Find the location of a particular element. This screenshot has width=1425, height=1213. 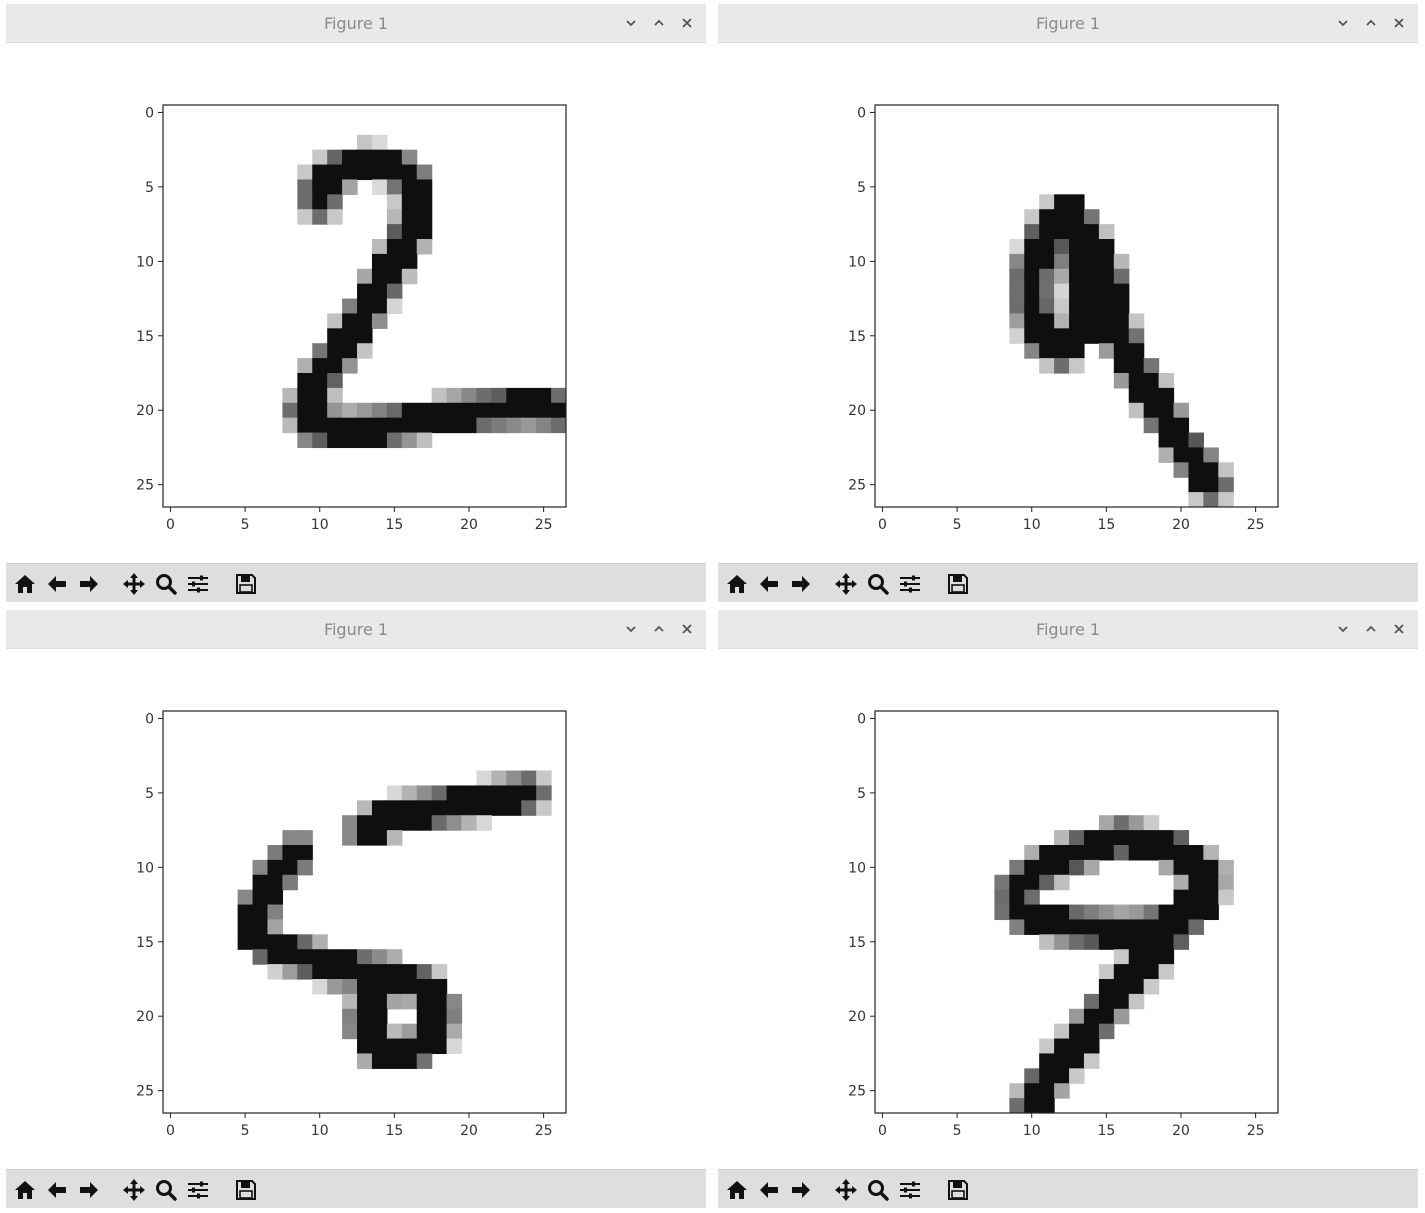

x-tick-label: 10 is located at coordinates (1032, 525).